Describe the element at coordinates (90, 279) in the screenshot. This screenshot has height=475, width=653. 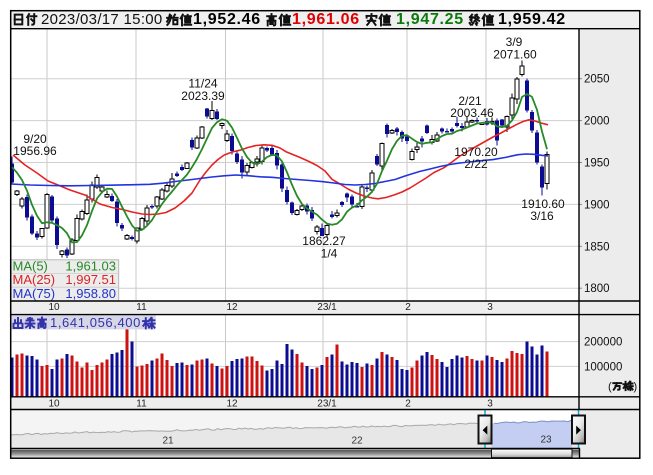
I see `svg-text: 1,997.51` at that location.